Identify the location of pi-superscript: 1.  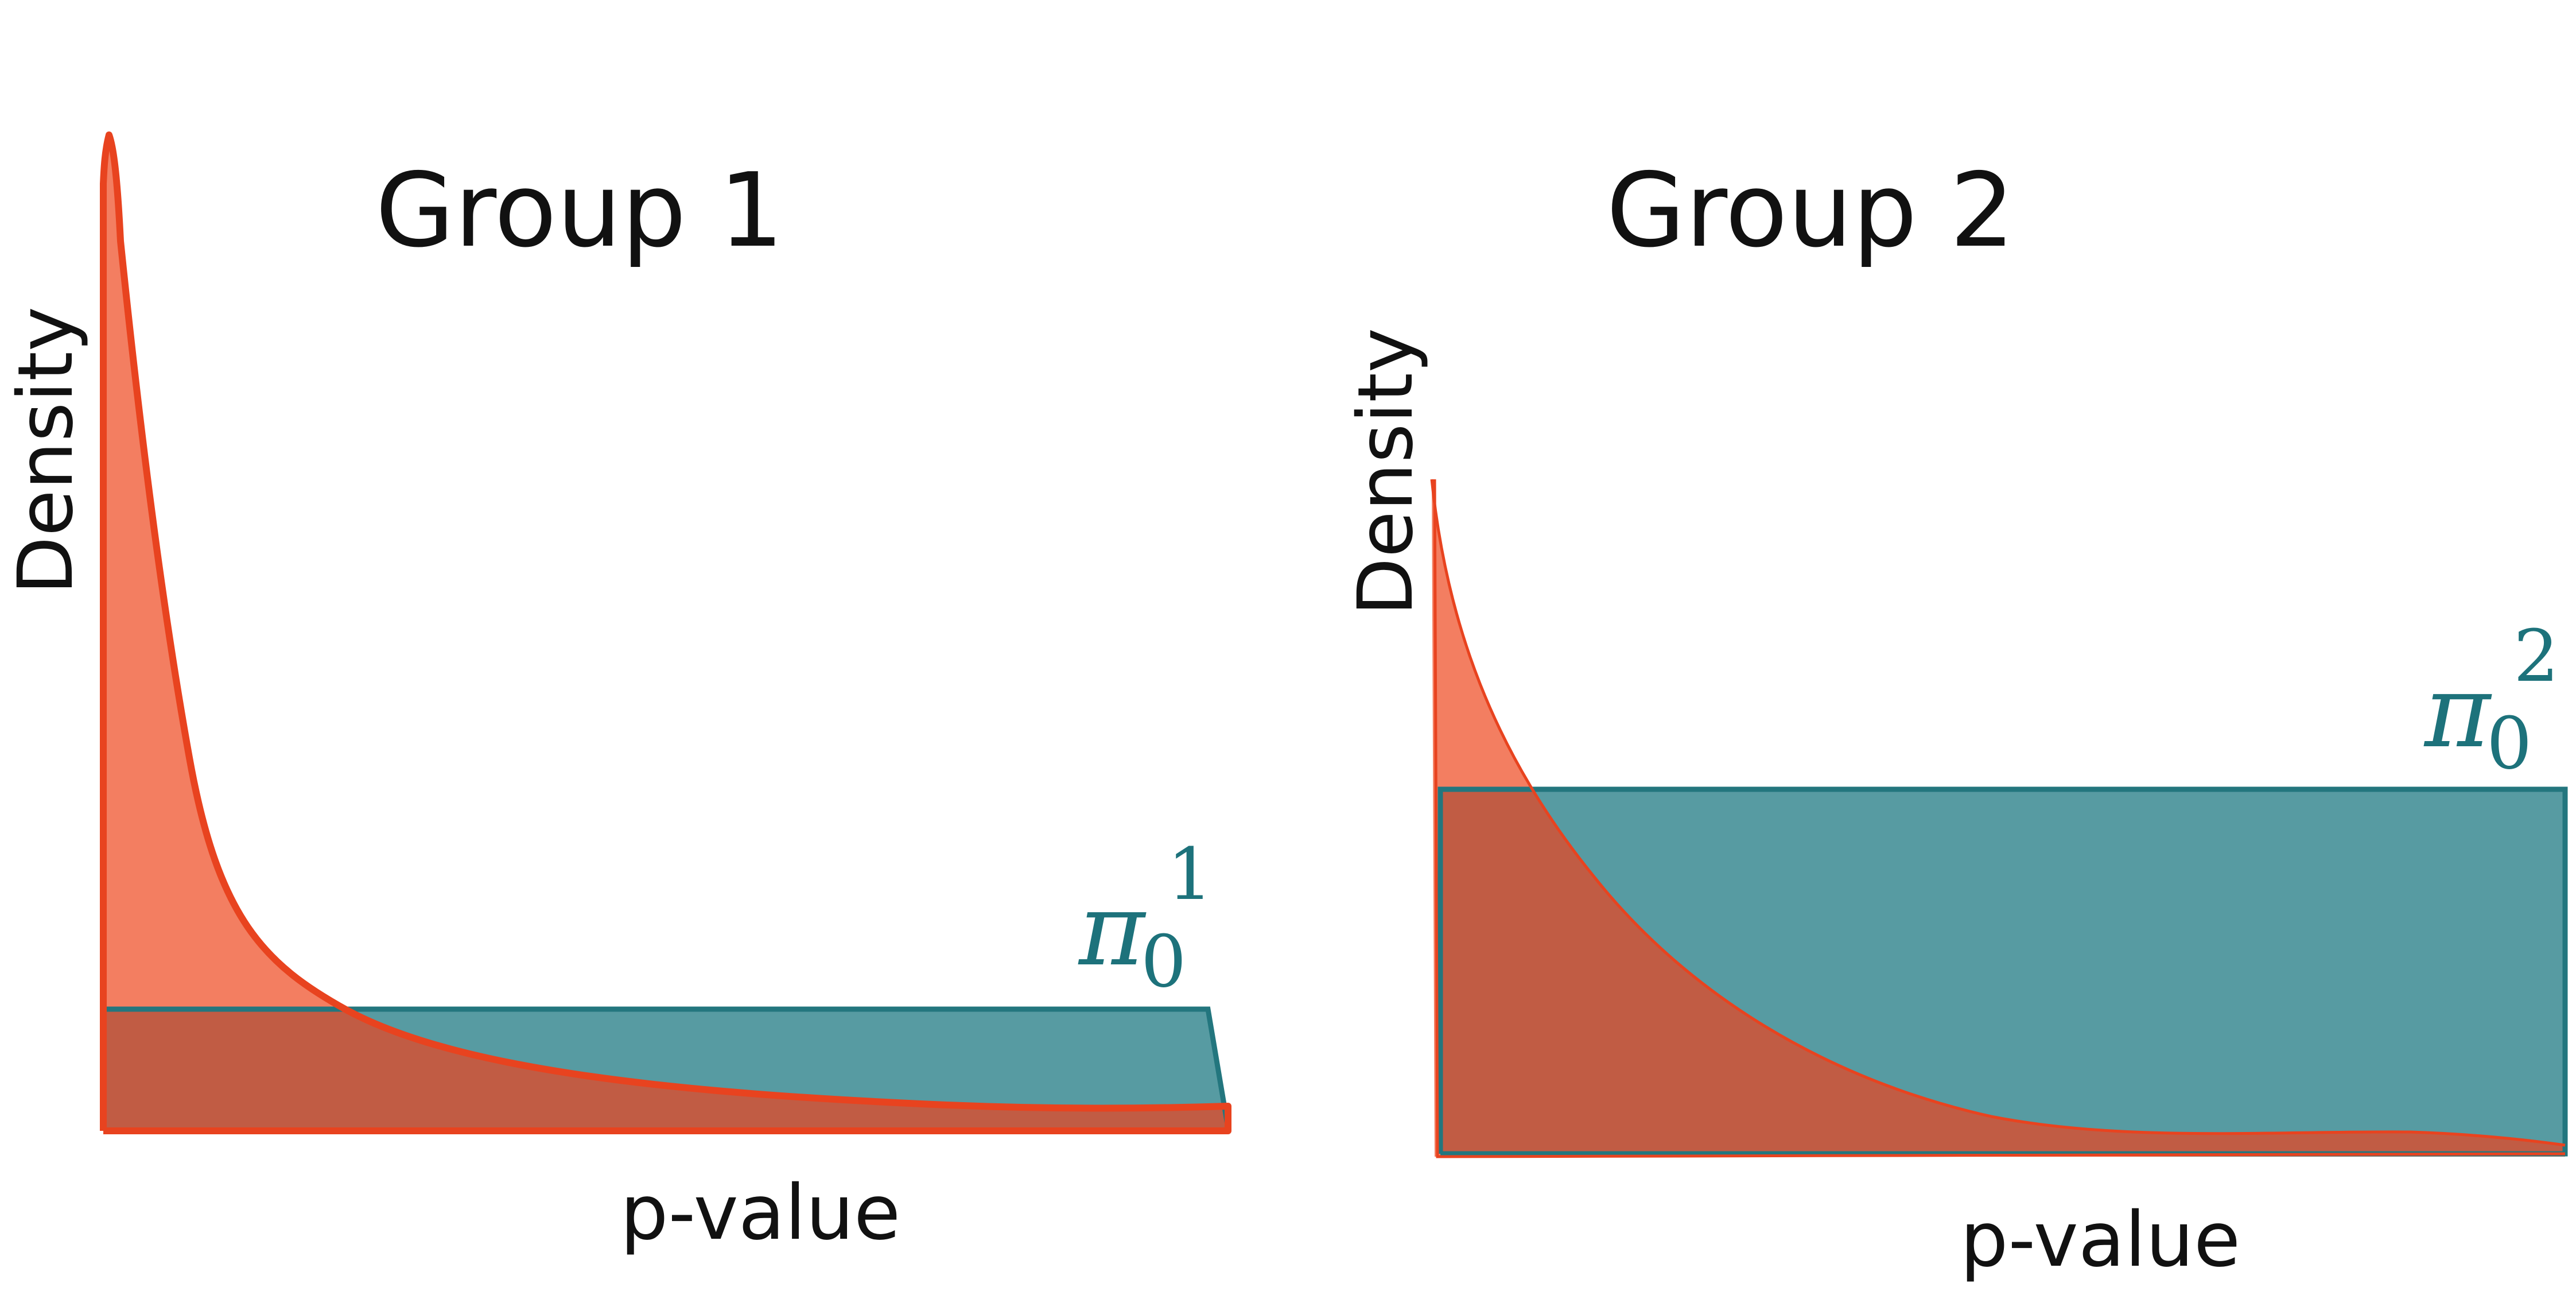
(1190, 874).